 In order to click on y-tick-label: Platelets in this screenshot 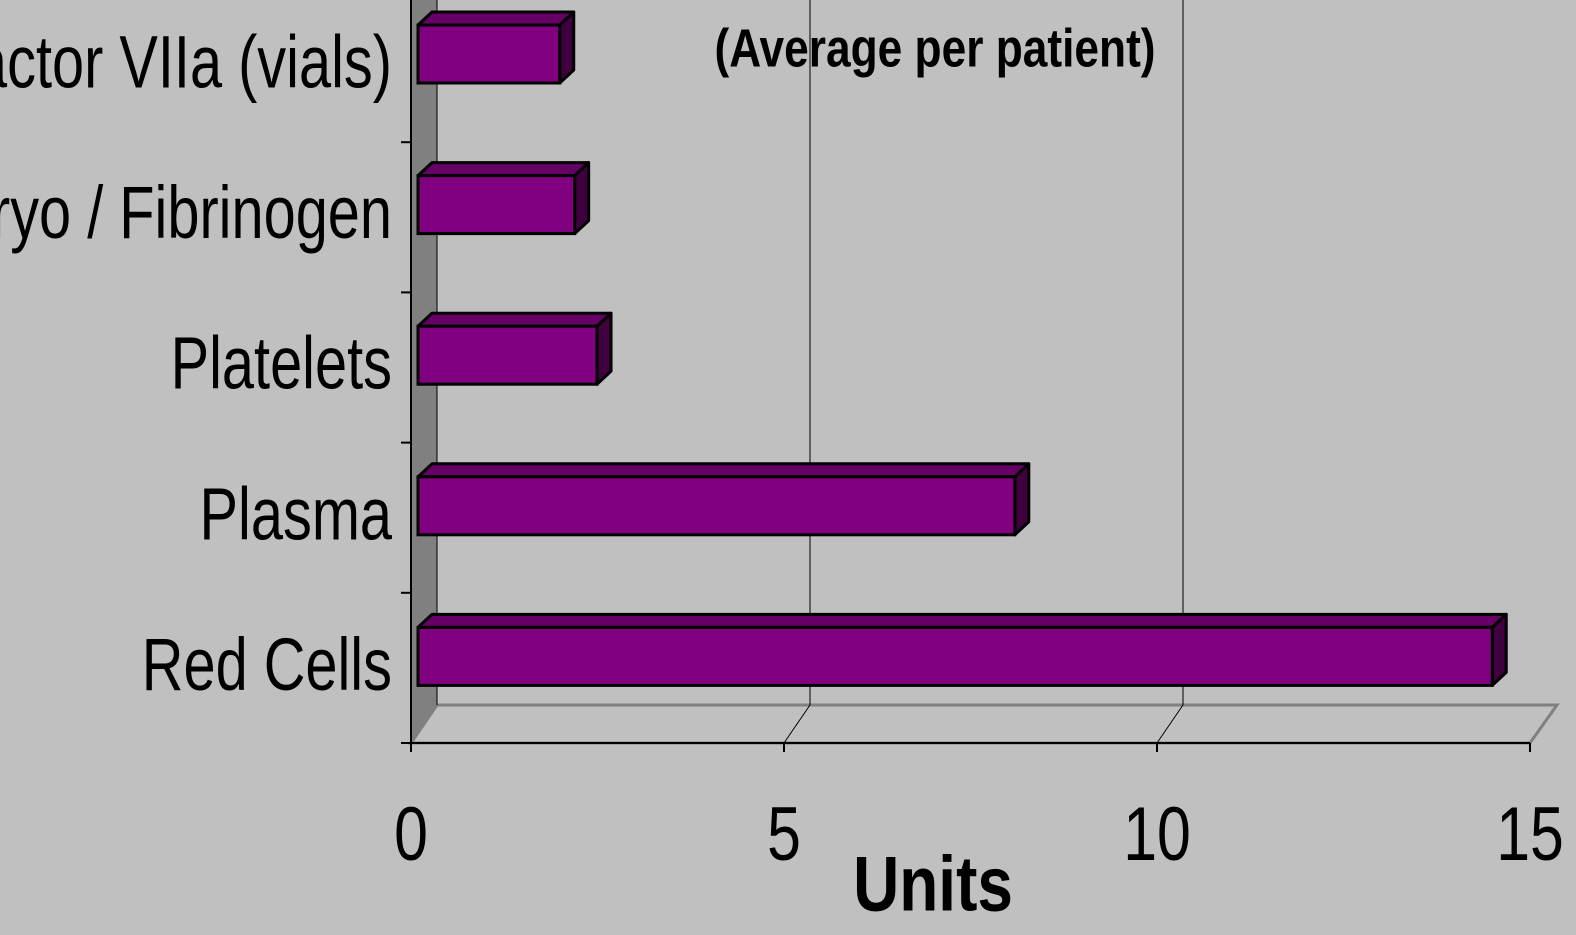, I will do `click(281, 364)`.